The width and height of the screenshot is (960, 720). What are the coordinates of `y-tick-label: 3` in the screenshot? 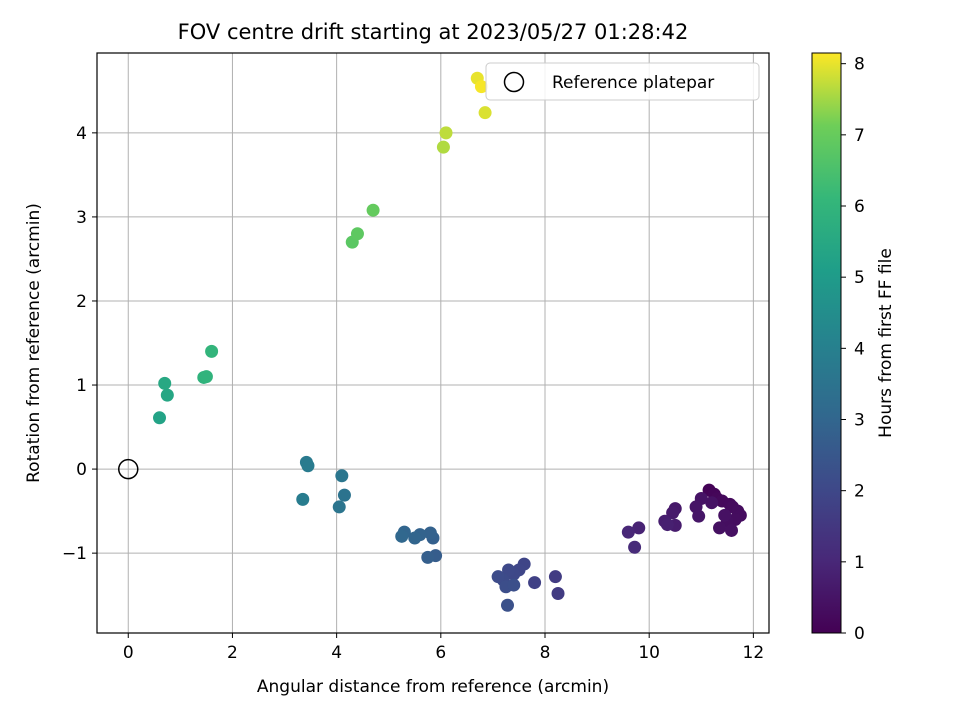 It's located at (81, 218).